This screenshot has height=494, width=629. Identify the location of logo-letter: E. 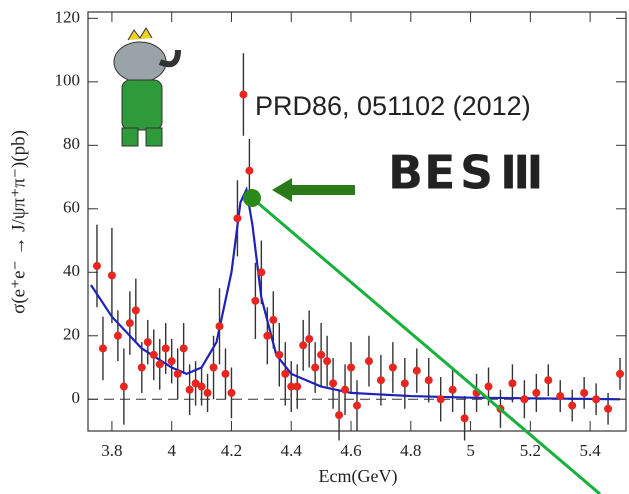
(439, 173).